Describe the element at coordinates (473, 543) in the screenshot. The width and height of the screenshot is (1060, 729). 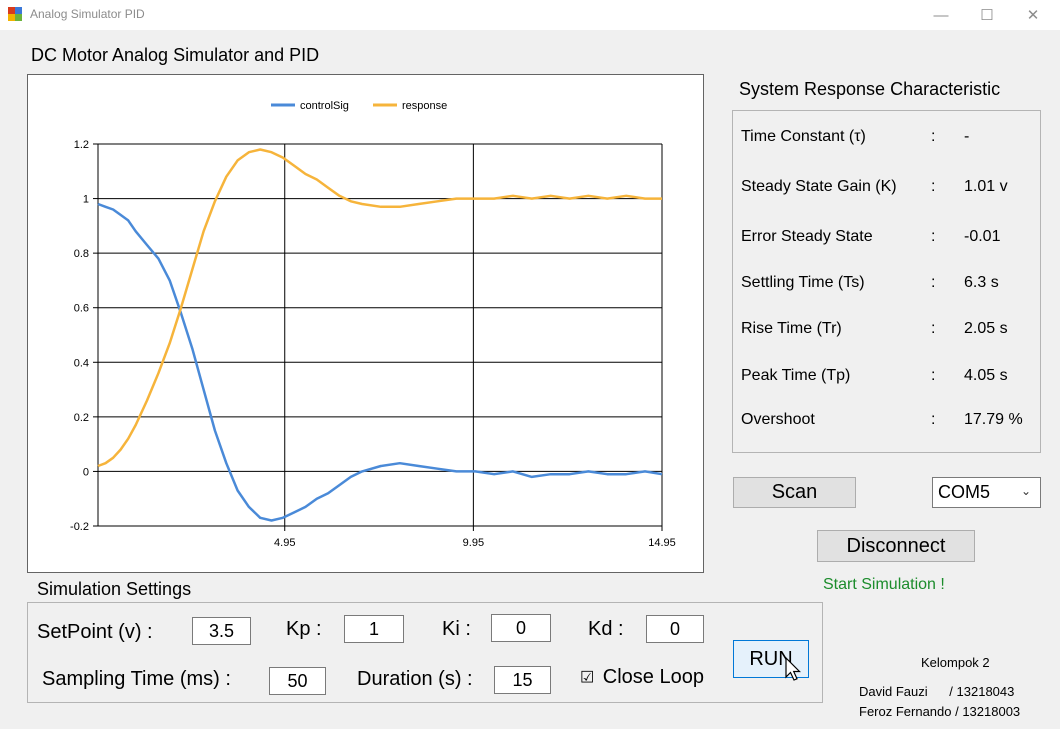
I see `x-tick-label: 9.95` at that location.